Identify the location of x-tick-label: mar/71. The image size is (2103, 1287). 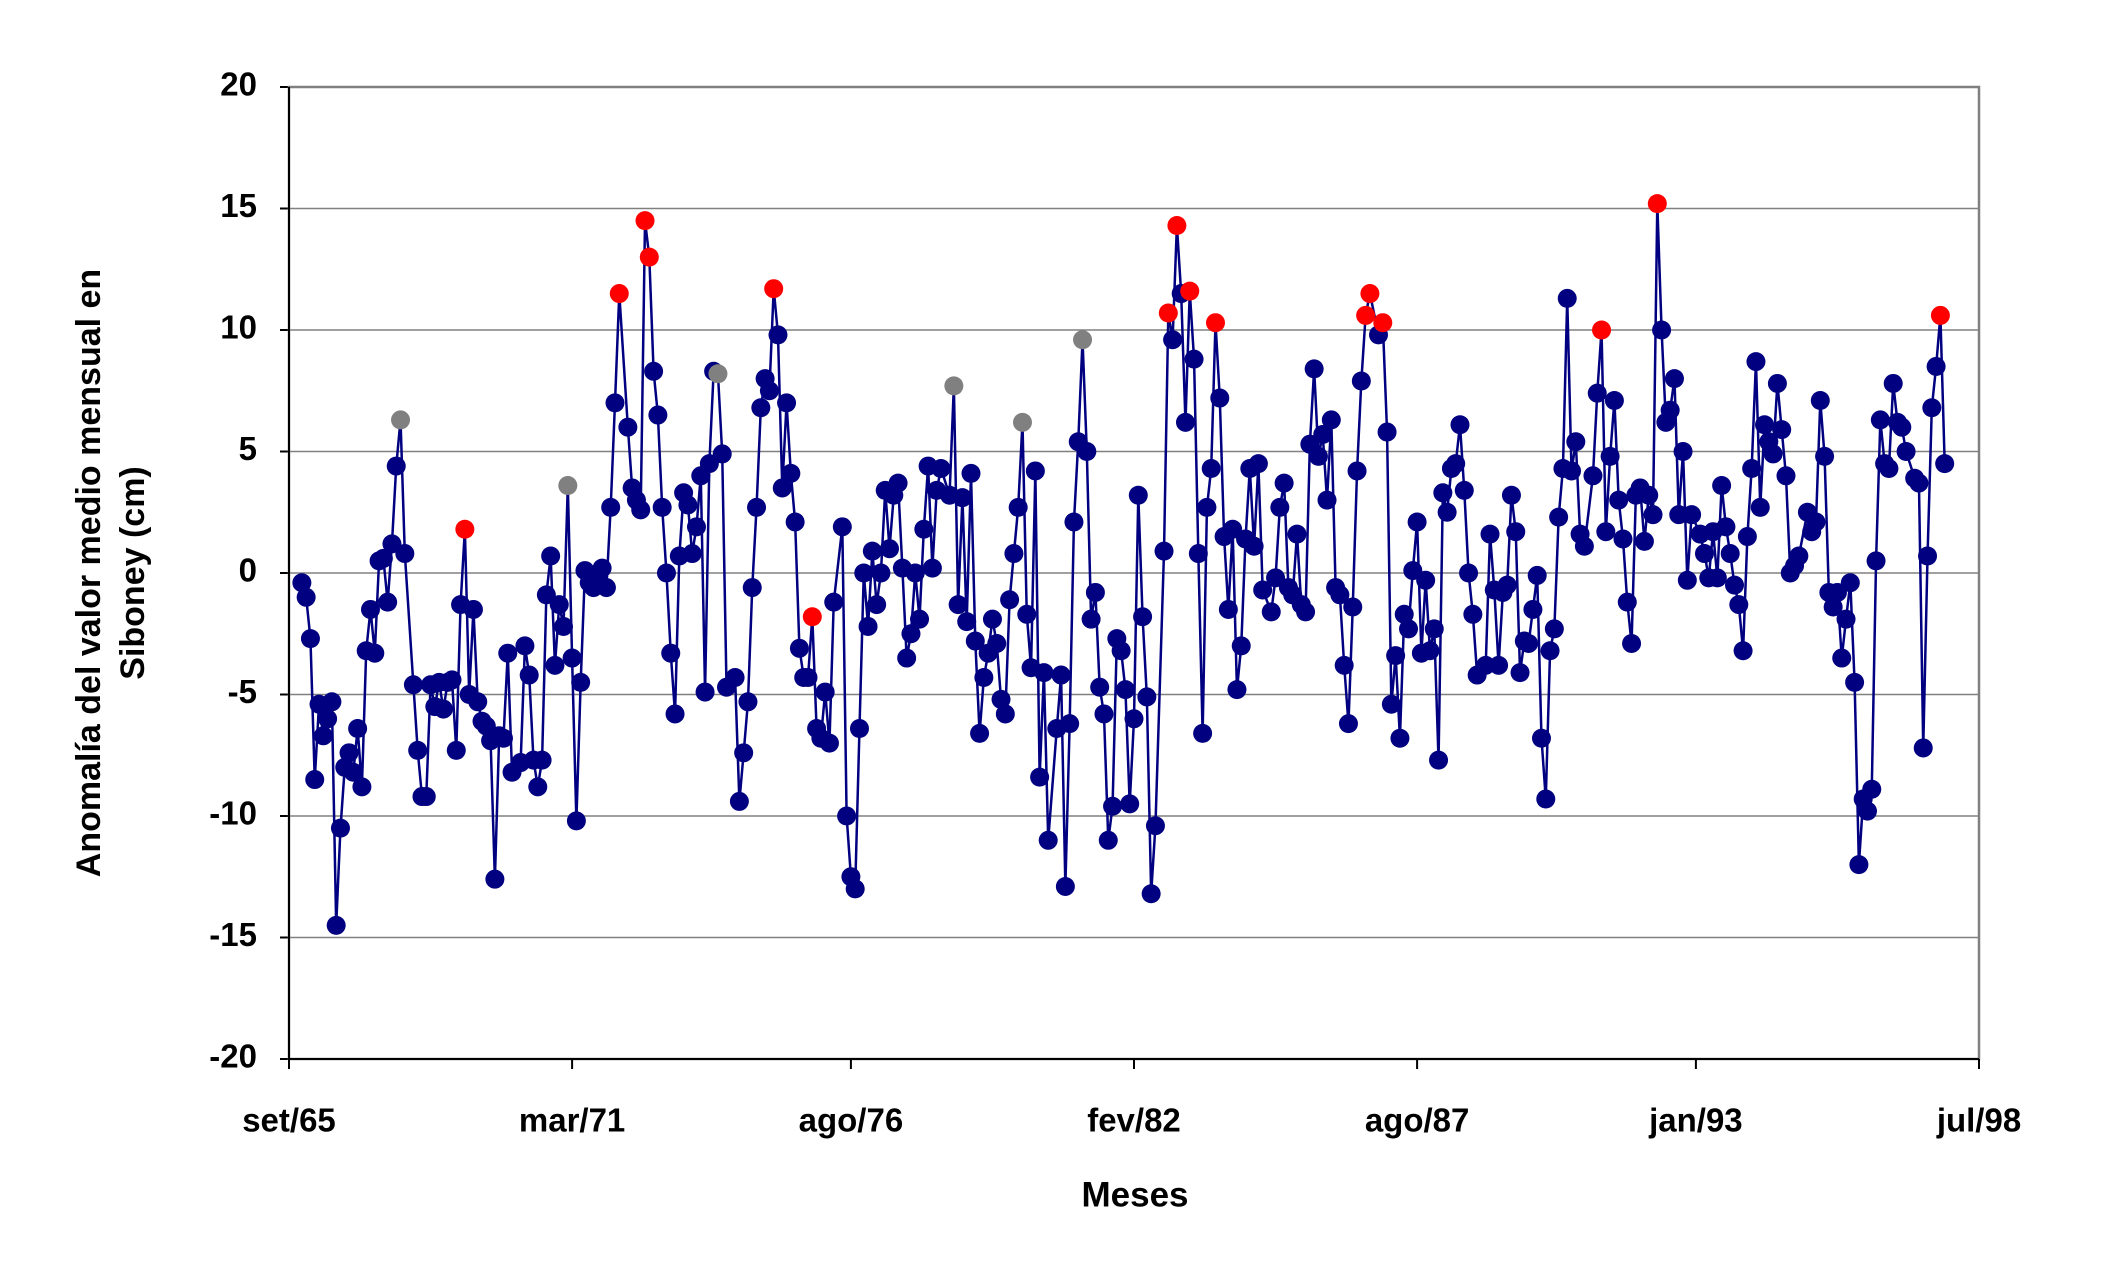
(572, 1120).